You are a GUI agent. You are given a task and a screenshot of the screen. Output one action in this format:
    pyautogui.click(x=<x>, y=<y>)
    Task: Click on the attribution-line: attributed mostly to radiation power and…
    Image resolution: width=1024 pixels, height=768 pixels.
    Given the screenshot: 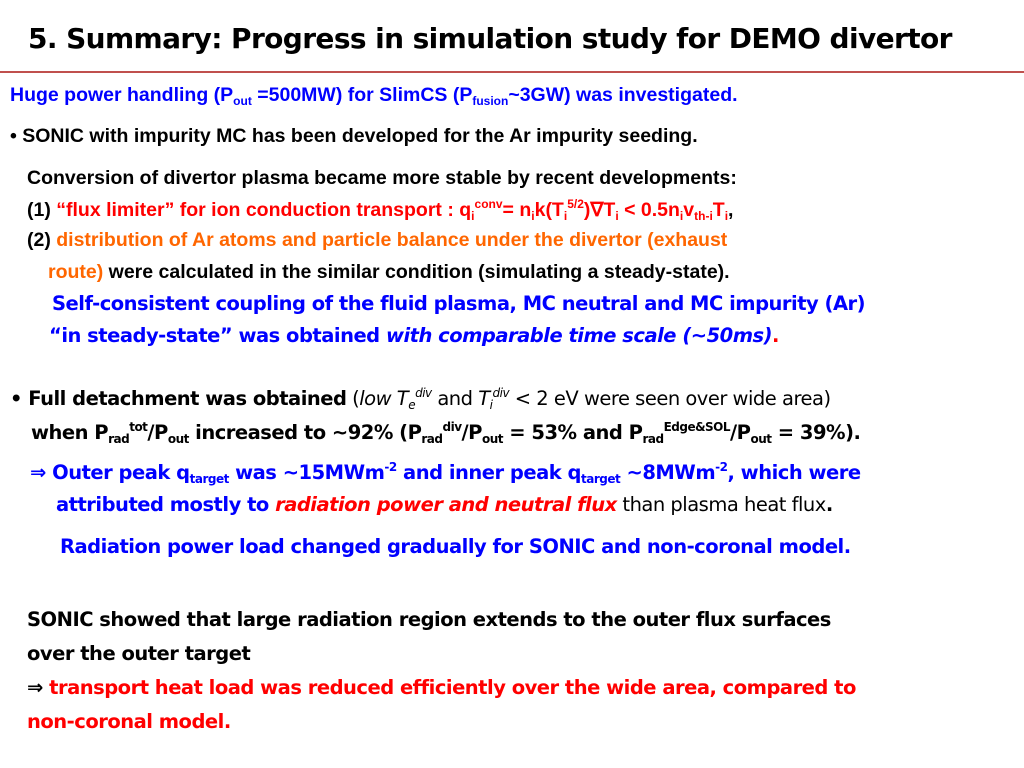 What is the action you would take?
    pyautogui.click(x=444, y=504)
    